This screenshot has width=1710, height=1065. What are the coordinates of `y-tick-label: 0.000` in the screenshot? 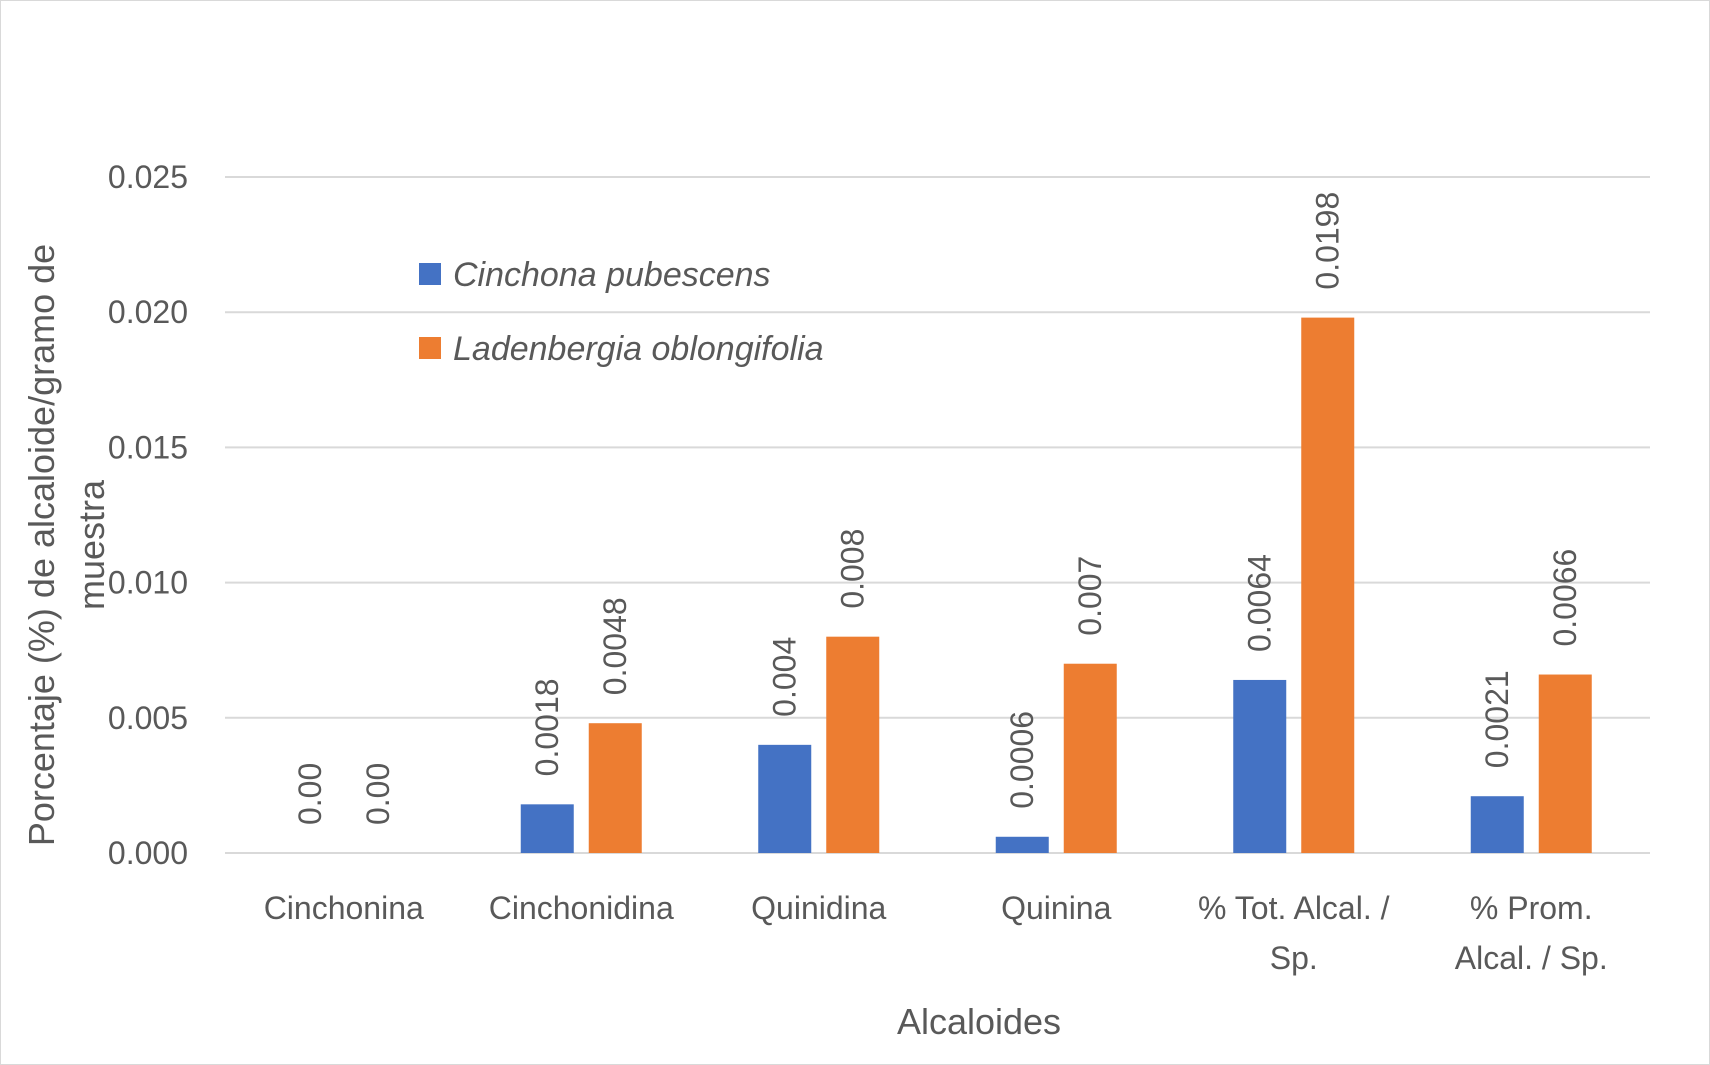 It's located at (148, 853).